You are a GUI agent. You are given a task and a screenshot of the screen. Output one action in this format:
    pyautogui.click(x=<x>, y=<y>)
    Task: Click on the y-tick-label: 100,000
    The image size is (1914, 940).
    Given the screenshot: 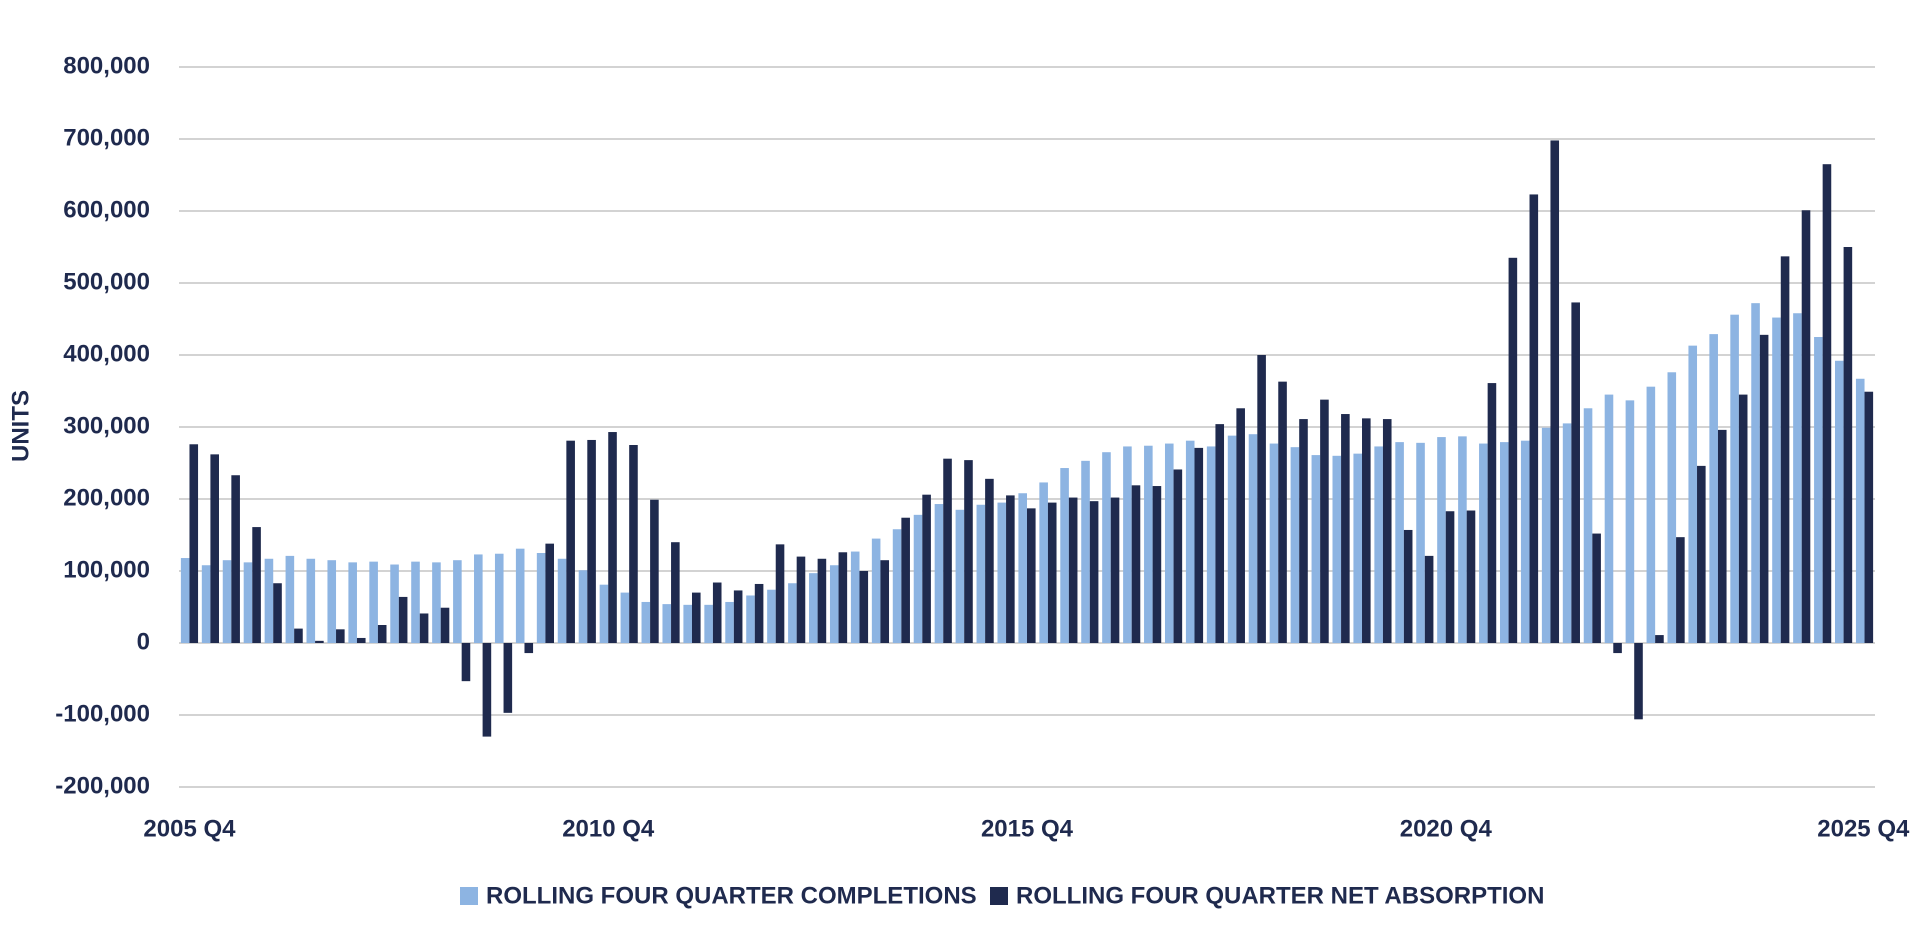 What is the action you would take?
    pyautogui.click(x=106, y=569)
    